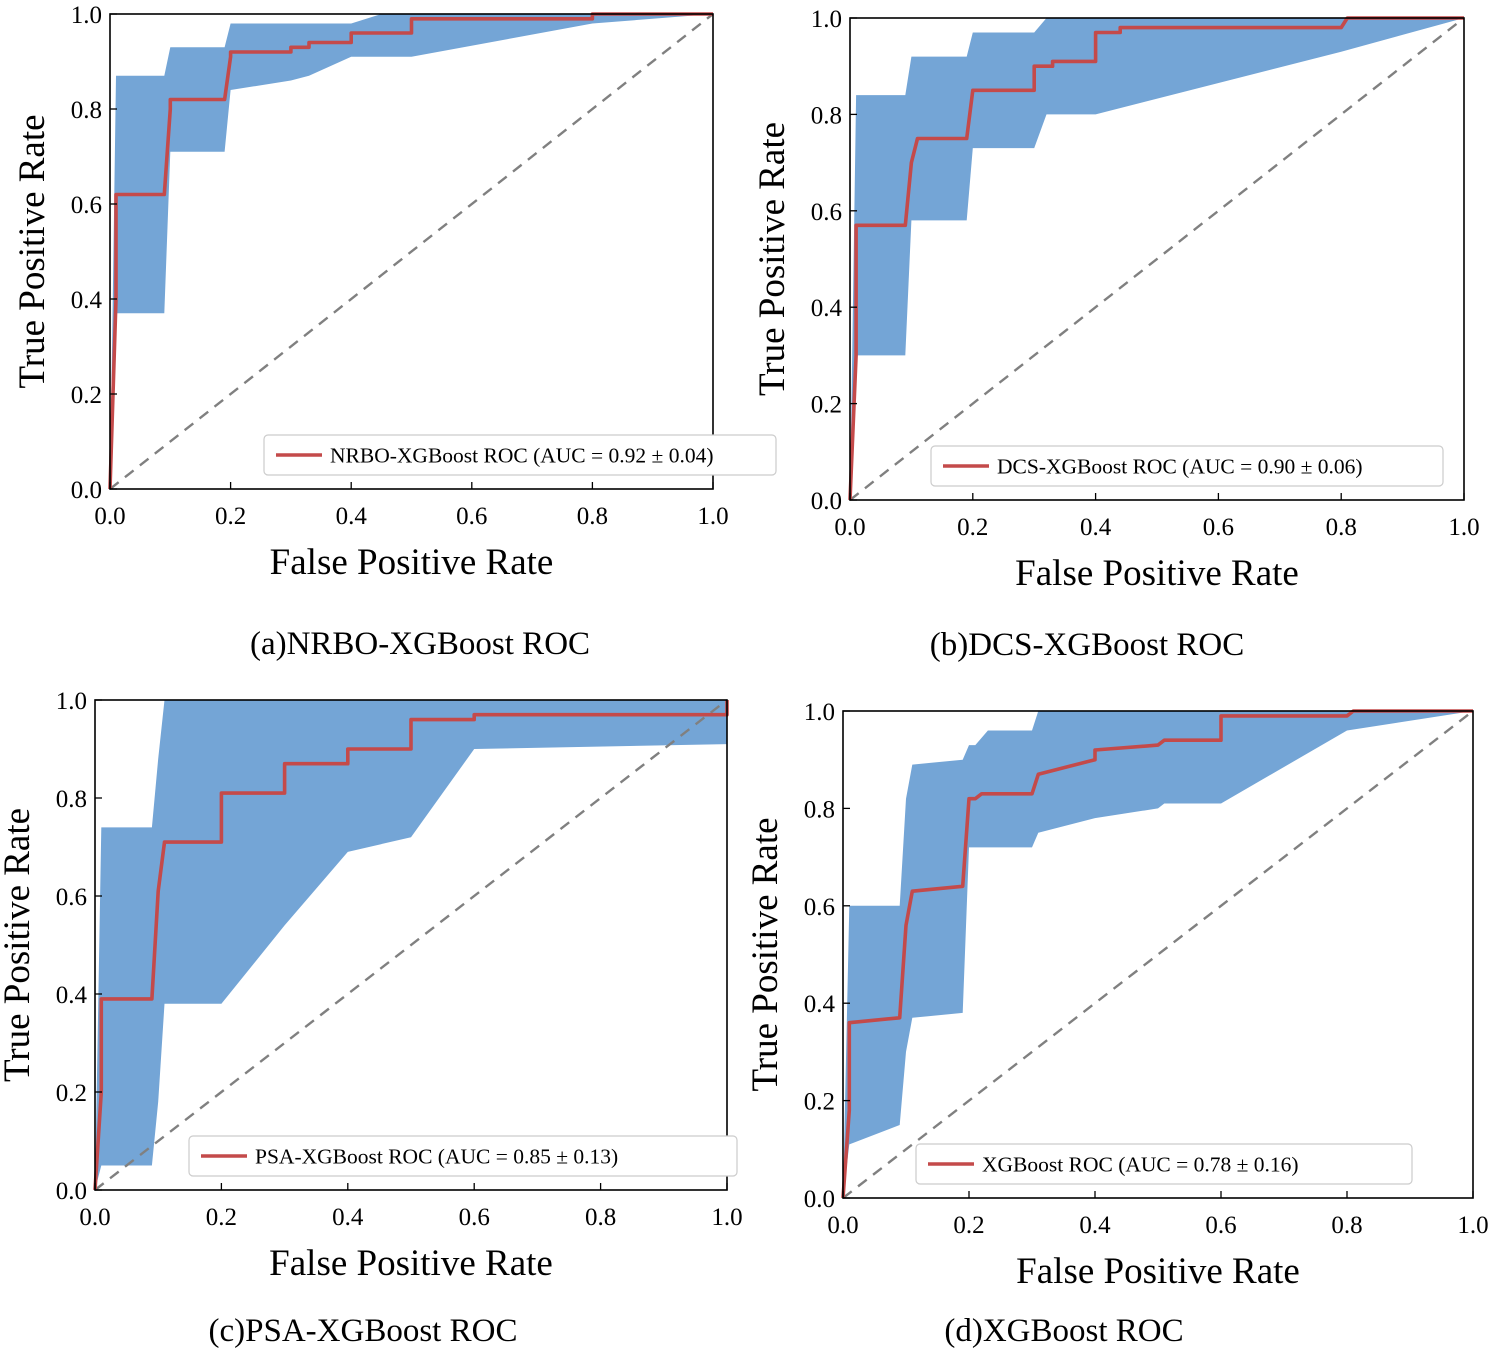  Describe the element at coordinates (1180, 467) in the screenshot. I see `legend-label: DCS-XGBoost ROC (AUC = 0.90 ± 0.06)` at that location.